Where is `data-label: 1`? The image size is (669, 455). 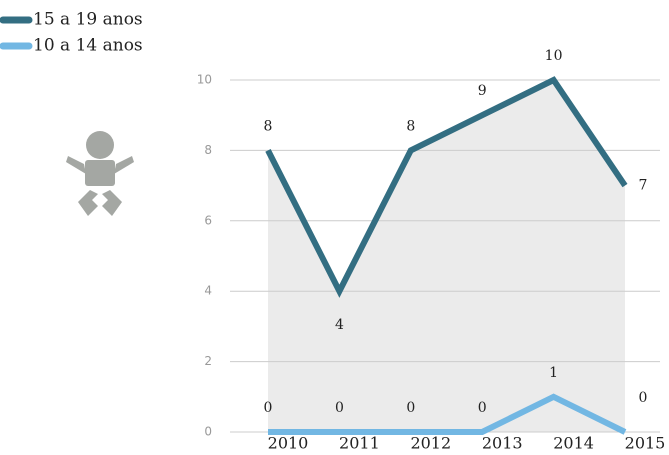
data-label: 1 is located at coordinates (553, 373).